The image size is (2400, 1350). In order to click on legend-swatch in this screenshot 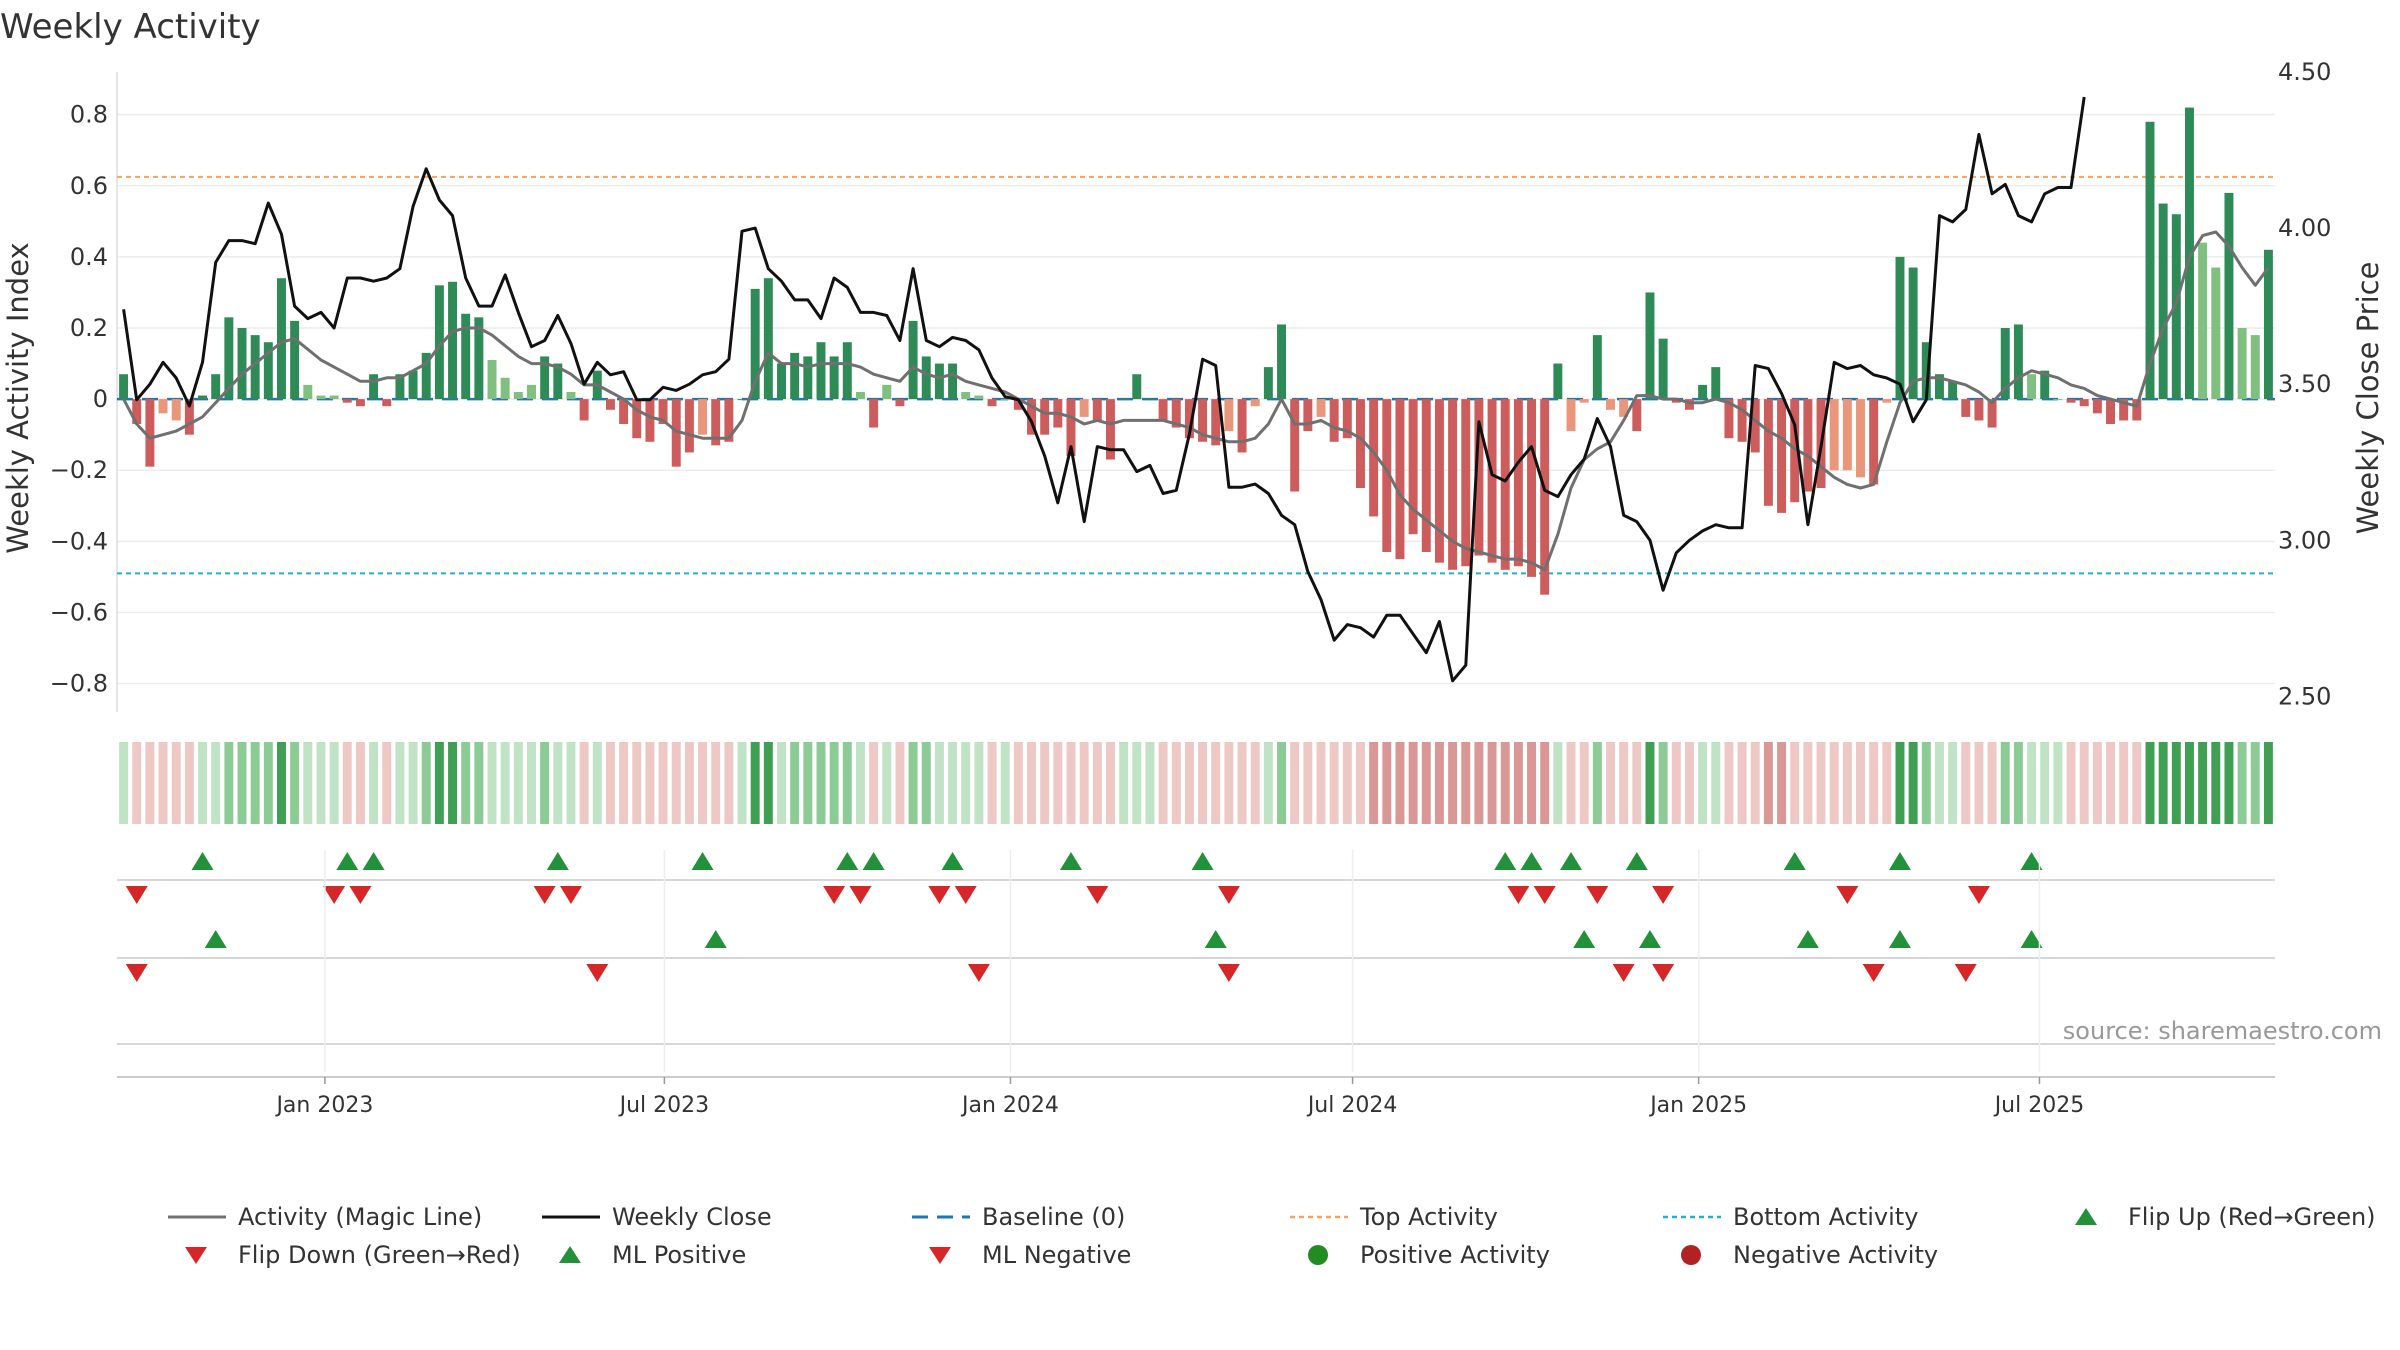, I will do `click(940, 1255)`.